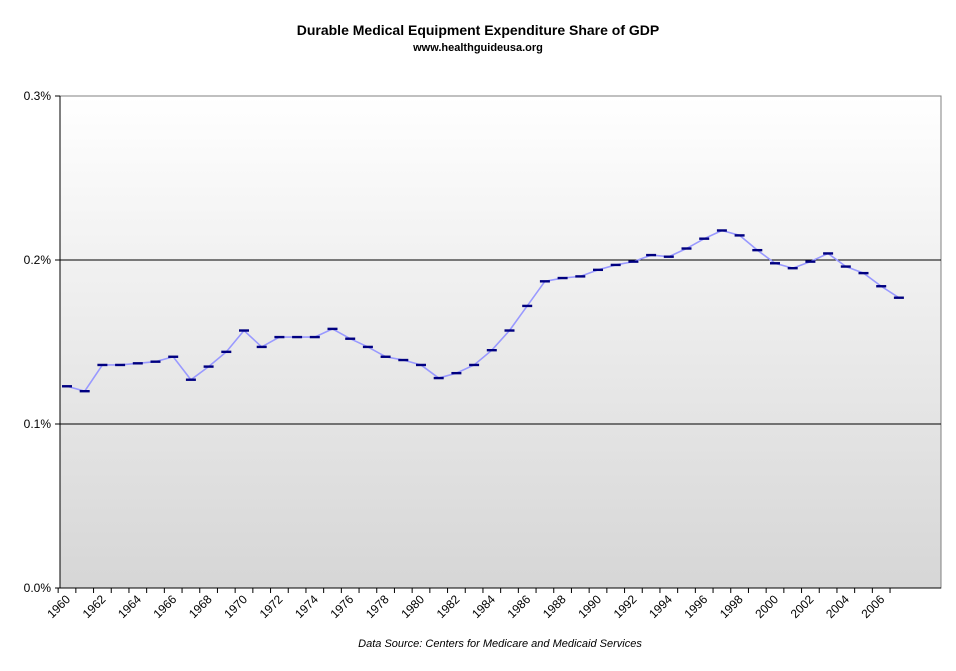 The height and width of the screenshot is (671, 956). I want to click on x-tick-label: 1974, so click(306, 606).